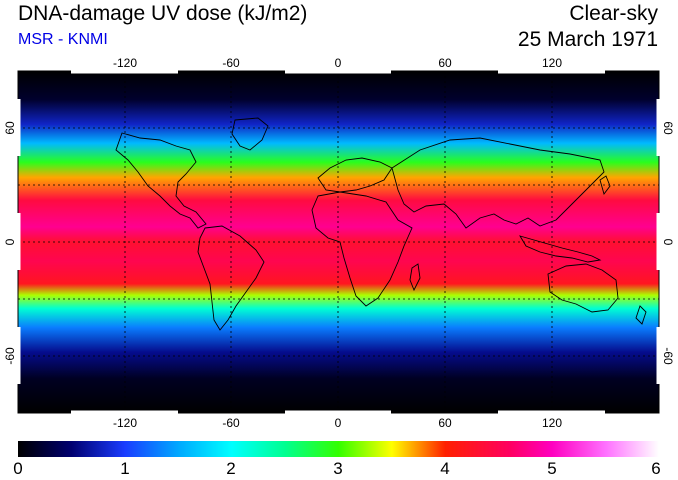 The height and width of the screenshot is (480, 678). What do you see at coordinates (655, 468) in the screenshot?
I see `colorbar-label-6: 6` at bounding box center [655, 468].